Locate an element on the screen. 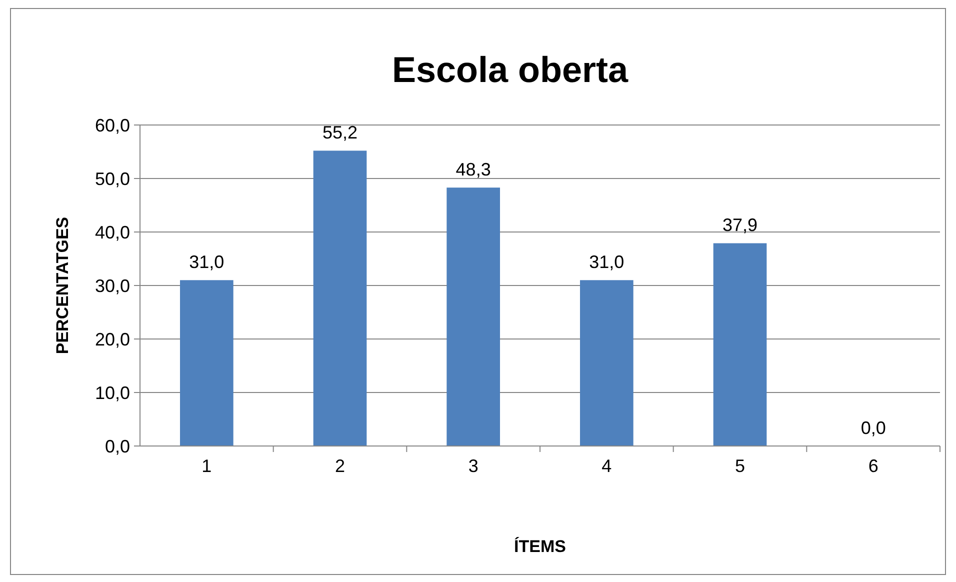  x-tick-label: 4 is located at coordinates (607, 466).